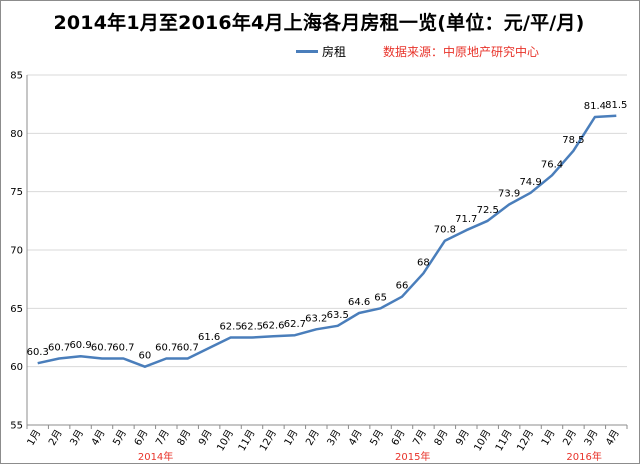  Describe the element at coordinates (573, 140) in the screenshot. I see `data-label: 78.5` at that location.